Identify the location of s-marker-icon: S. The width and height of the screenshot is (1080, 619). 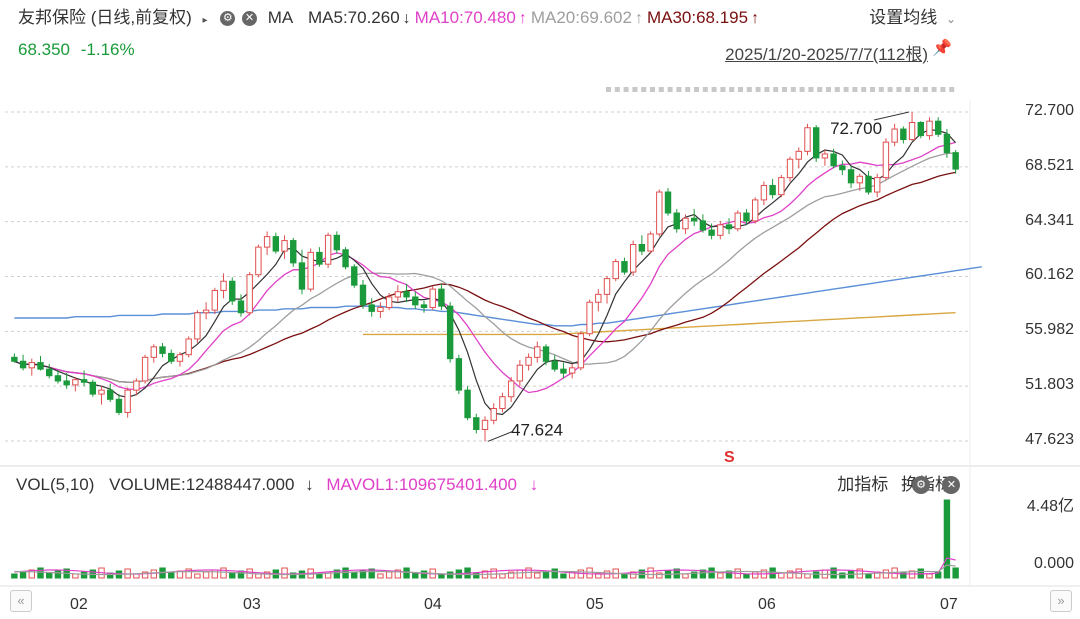
(729, 457).